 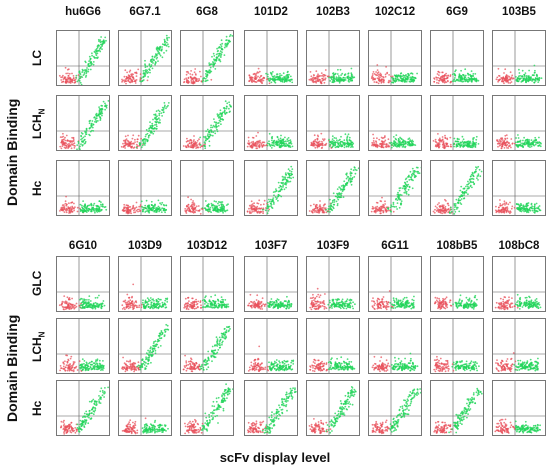 I want to click on flow-plot-hu6G6-LC, so click(x=83, y=58).